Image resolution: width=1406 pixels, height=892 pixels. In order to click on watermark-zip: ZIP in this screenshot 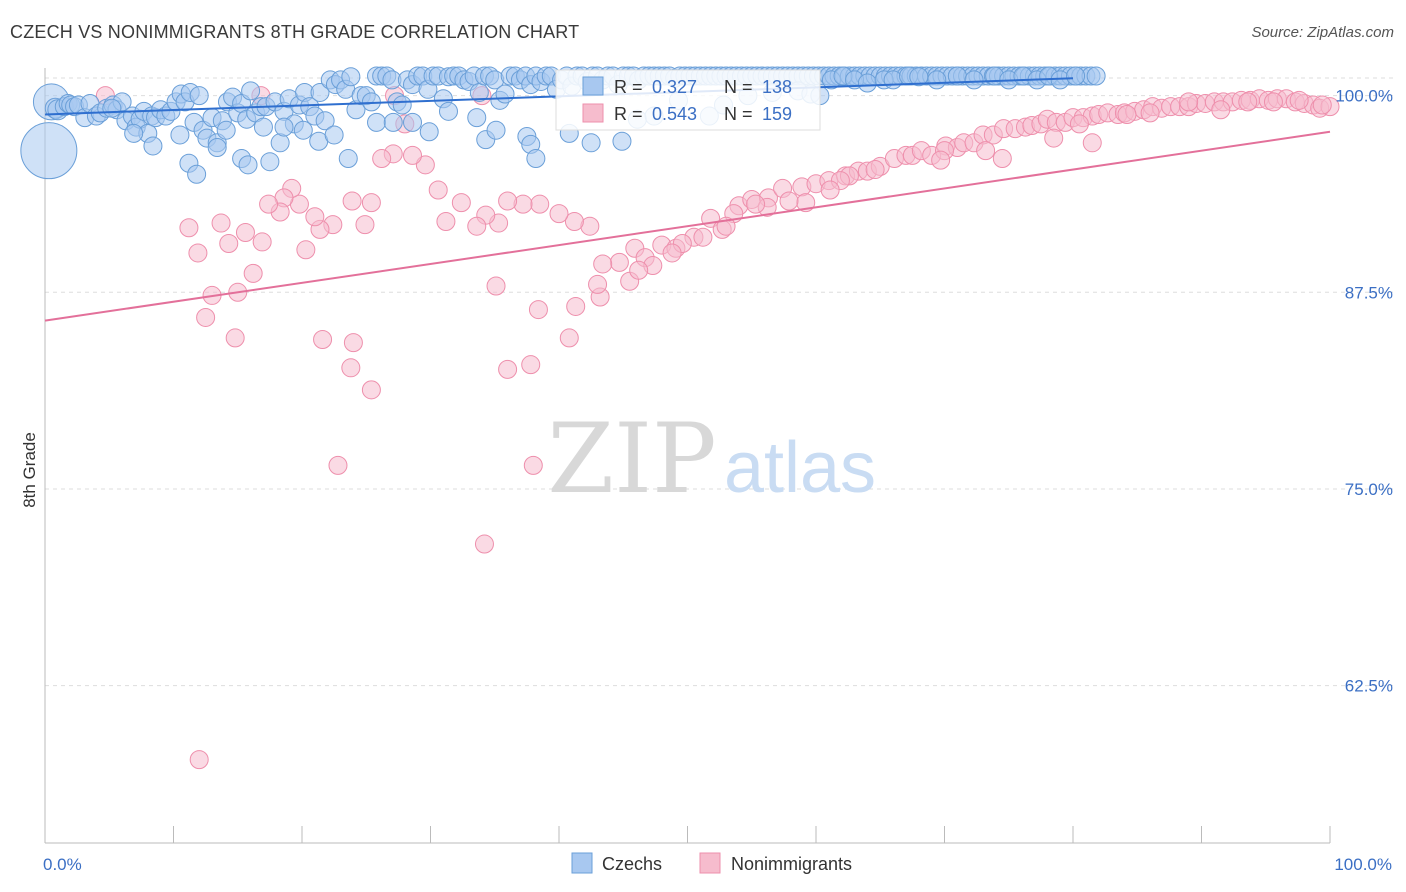, I will do `click(631, 459)`.